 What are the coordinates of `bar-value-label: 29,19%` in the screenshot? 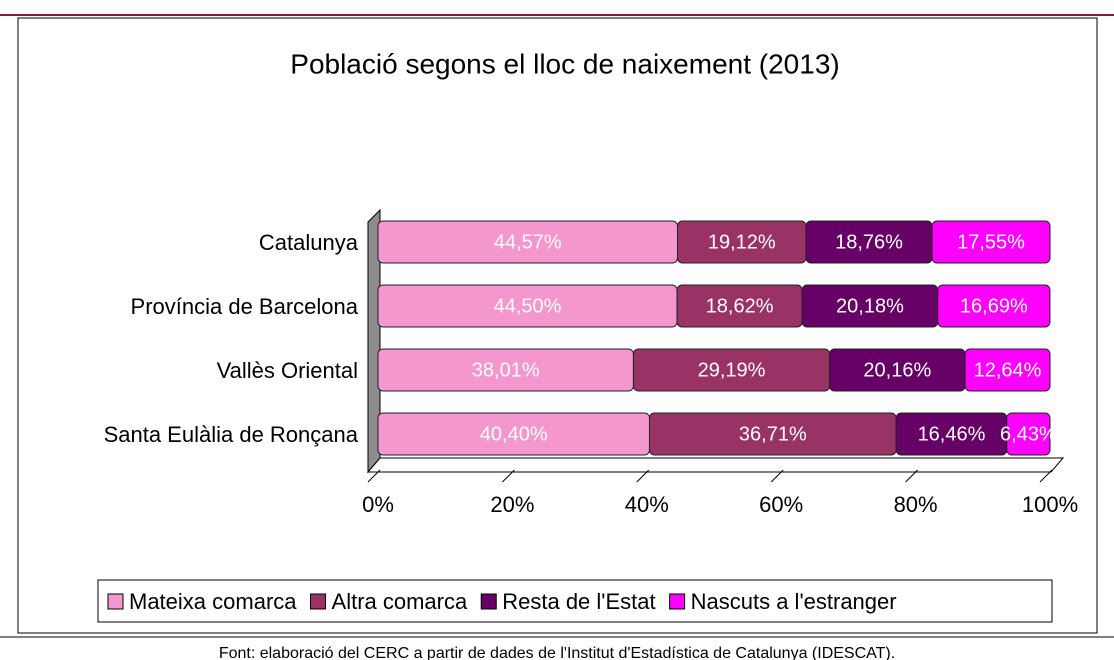 It's located at (732, 370).